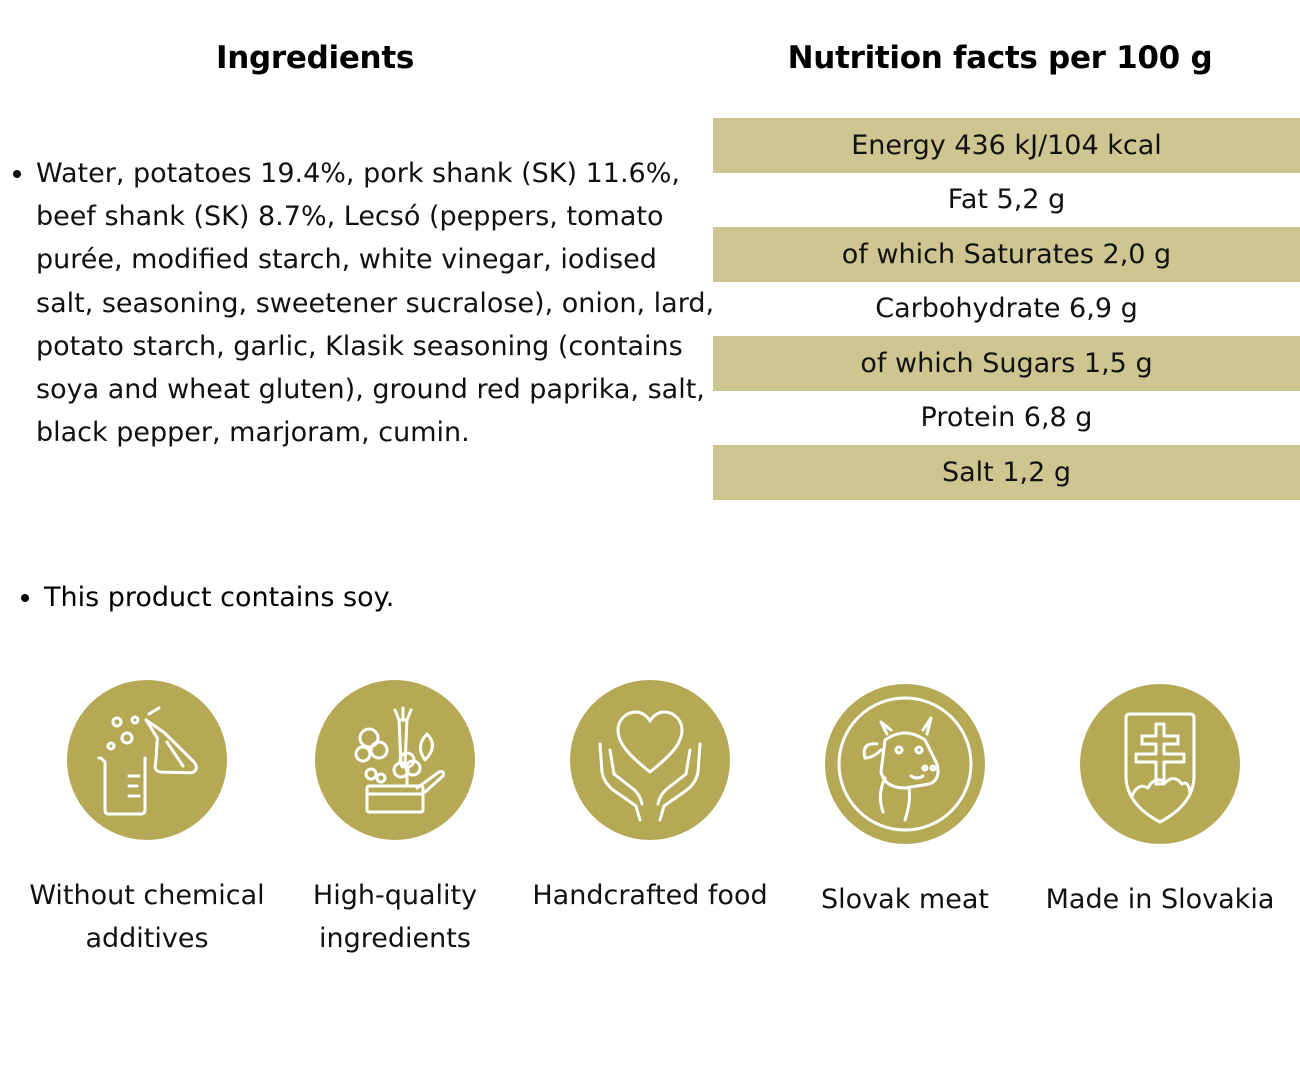  Describe the element at coordinates (650, 766) in the screenshot. I see `heart-in-hands-icon` at that location.